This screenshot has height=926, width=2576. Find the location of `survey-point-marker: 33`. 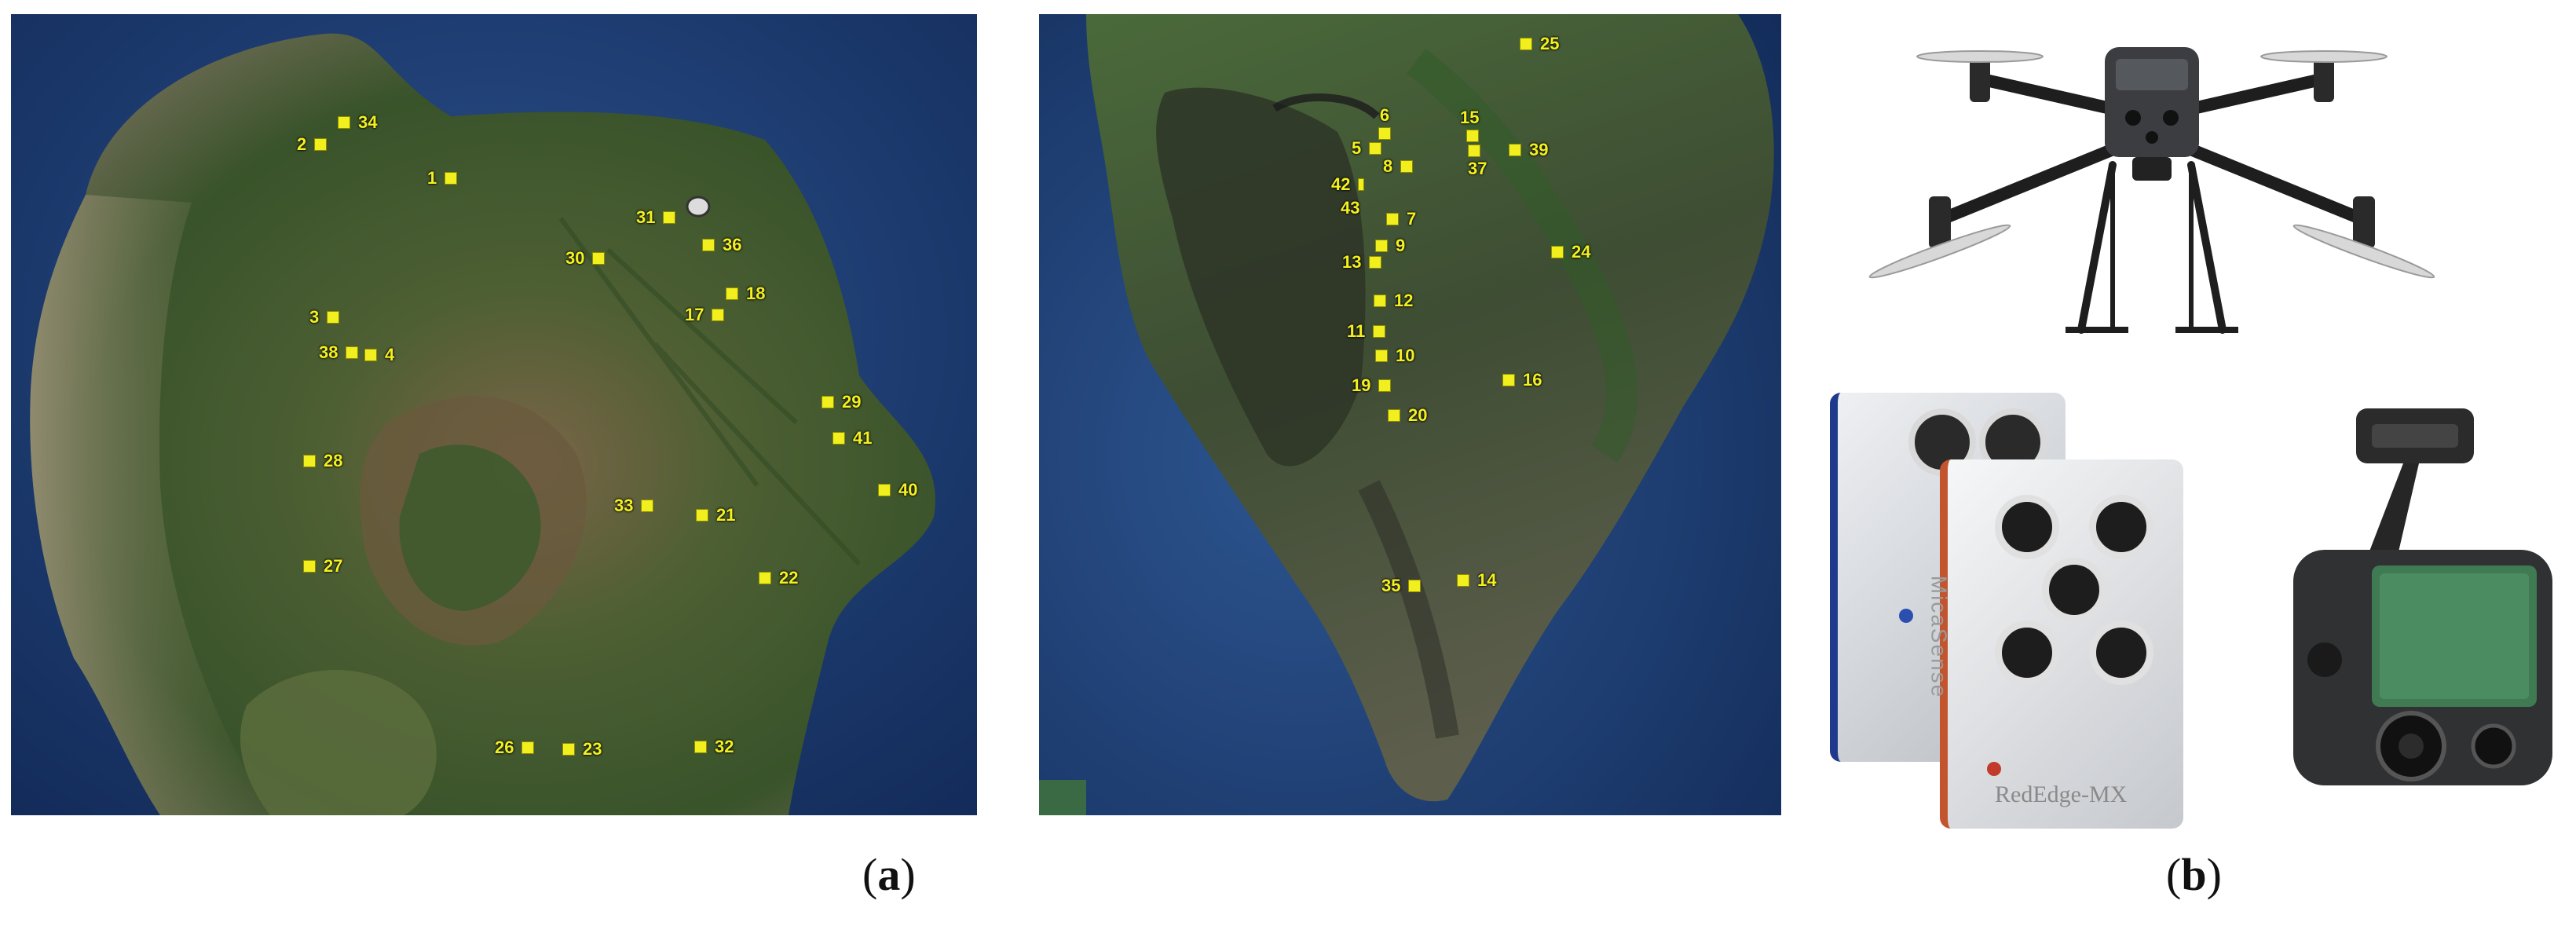

survey-point-marker: 33 is located at coordinates (634, 506).